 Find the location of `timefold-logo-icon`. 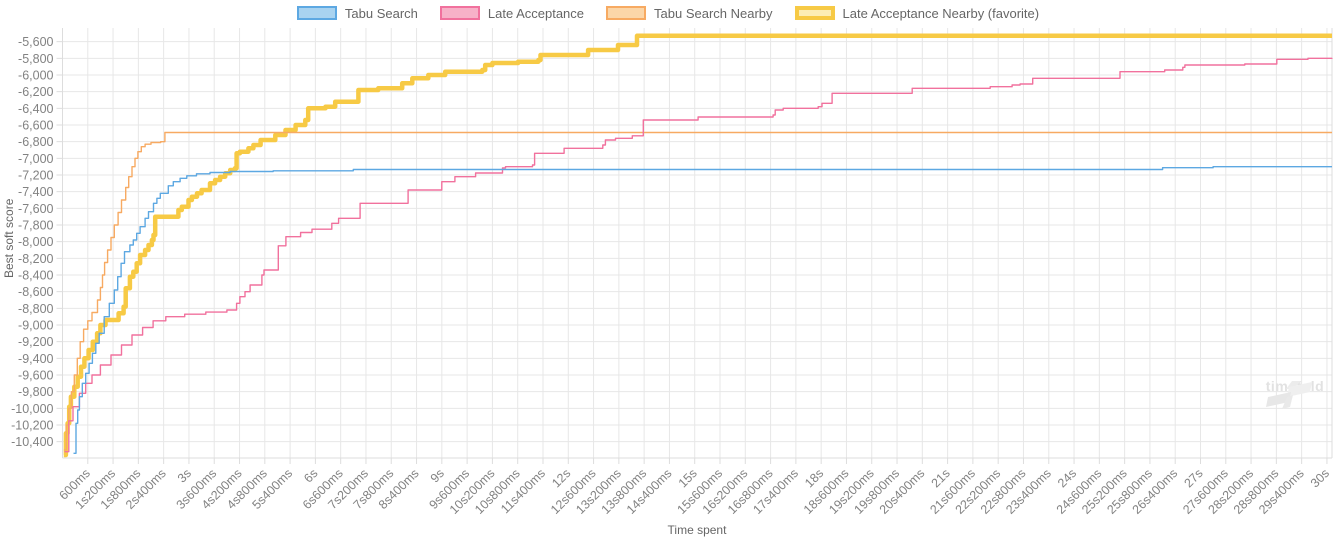

timefold-logo-icon is located at coordinates (1289, 395).